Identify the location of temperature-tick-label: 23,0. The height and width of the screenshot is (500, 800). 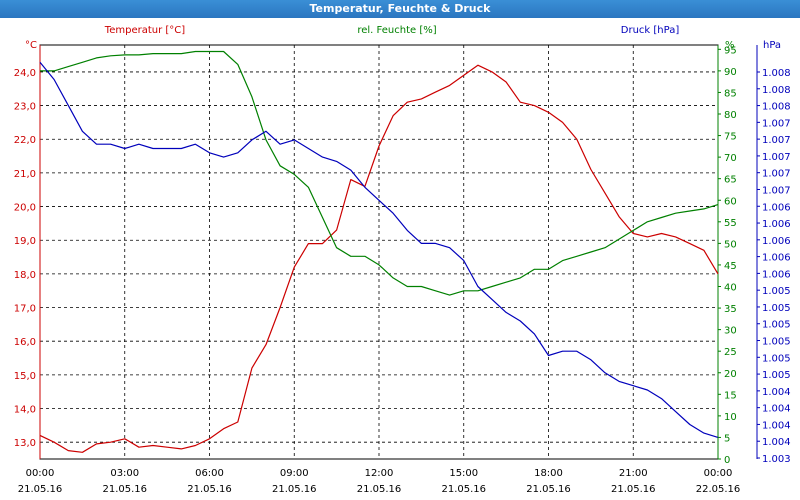
(25, 107).